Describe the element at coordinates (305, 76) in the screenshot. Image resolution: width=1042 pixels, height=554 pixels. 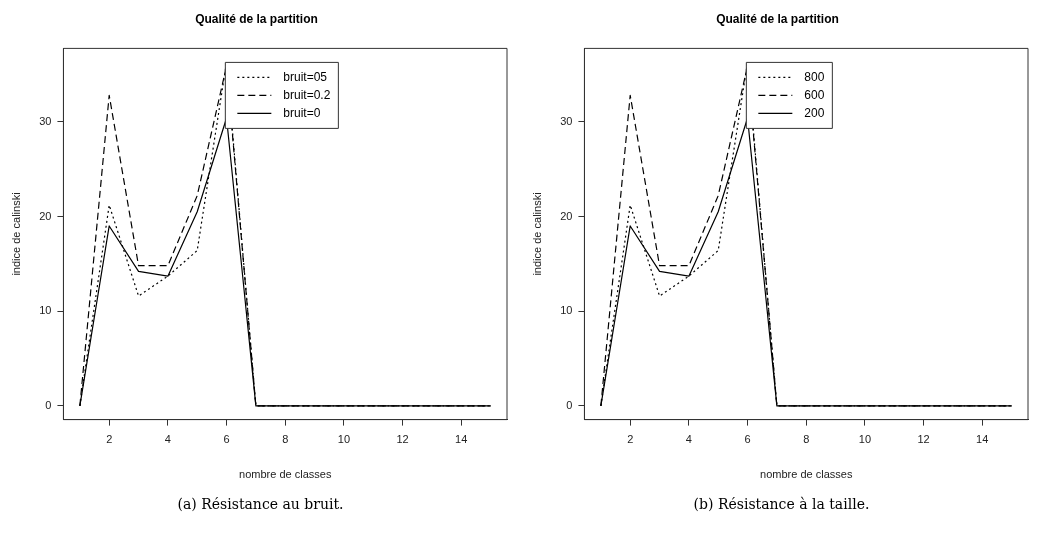
I see `legend-label: bruit=05` at that location.